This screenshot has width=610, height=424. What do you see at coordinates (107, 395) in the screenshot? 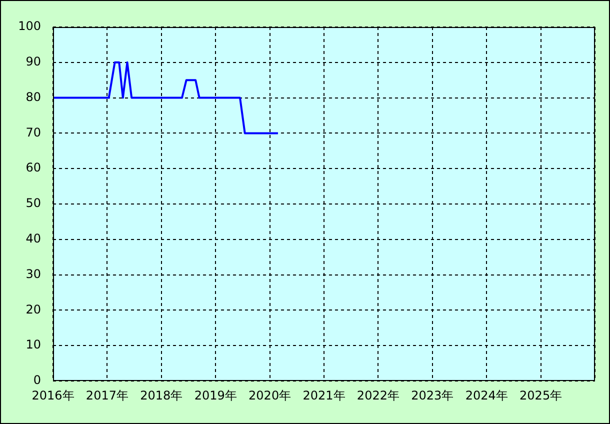
I see `x-tick-label: 2017年` at bounding box center [107, 395].